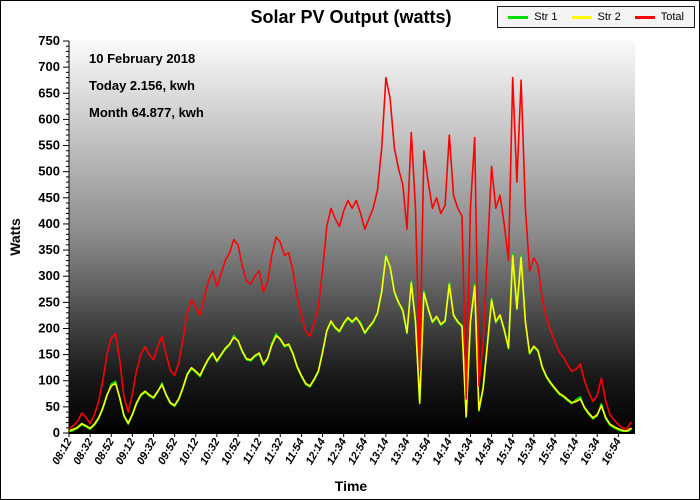  What do you see at coordinates (49, 40) in the screenshot?
I see `svg-text: 750` at bounding box center [49, 40].